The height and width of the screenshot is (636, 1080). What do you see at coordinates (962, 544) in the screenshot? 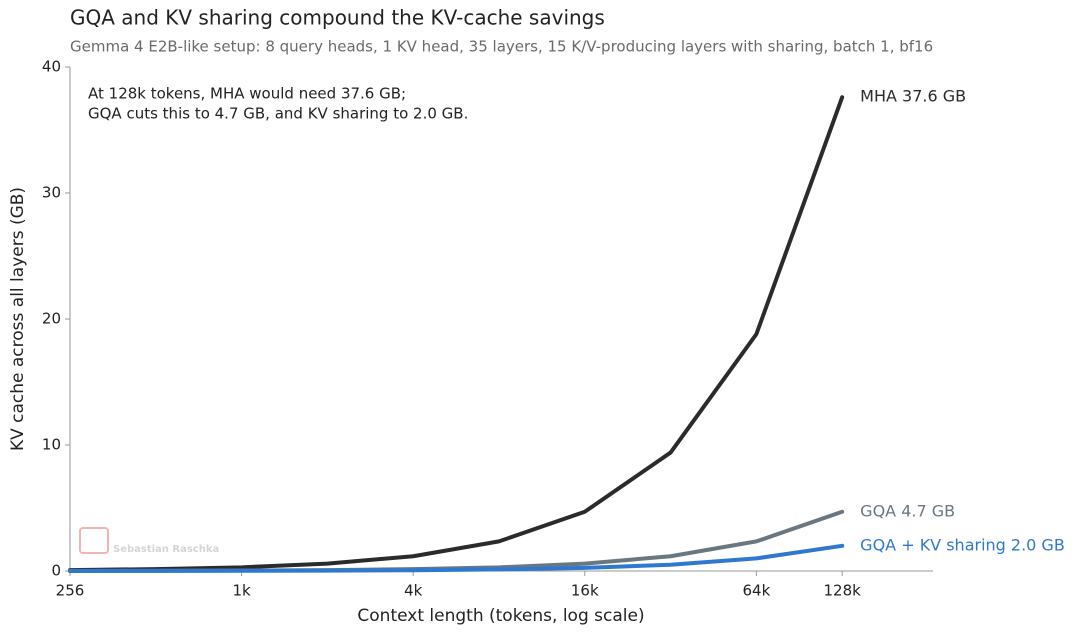
I see `series-label: GQA + KV sharing 2.0 GB` at bounding box center [962, 544].